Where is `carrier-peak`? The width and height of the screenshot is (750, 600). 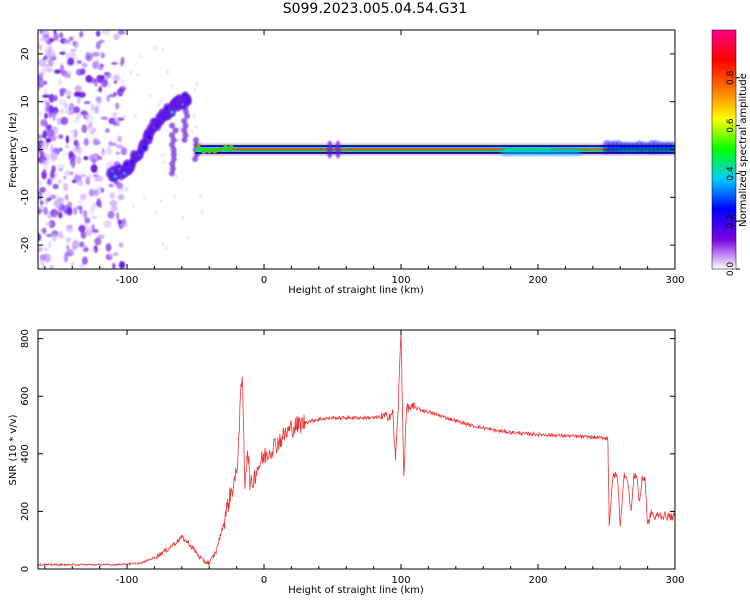 carrier-peak is located at coordinates (582, 149).